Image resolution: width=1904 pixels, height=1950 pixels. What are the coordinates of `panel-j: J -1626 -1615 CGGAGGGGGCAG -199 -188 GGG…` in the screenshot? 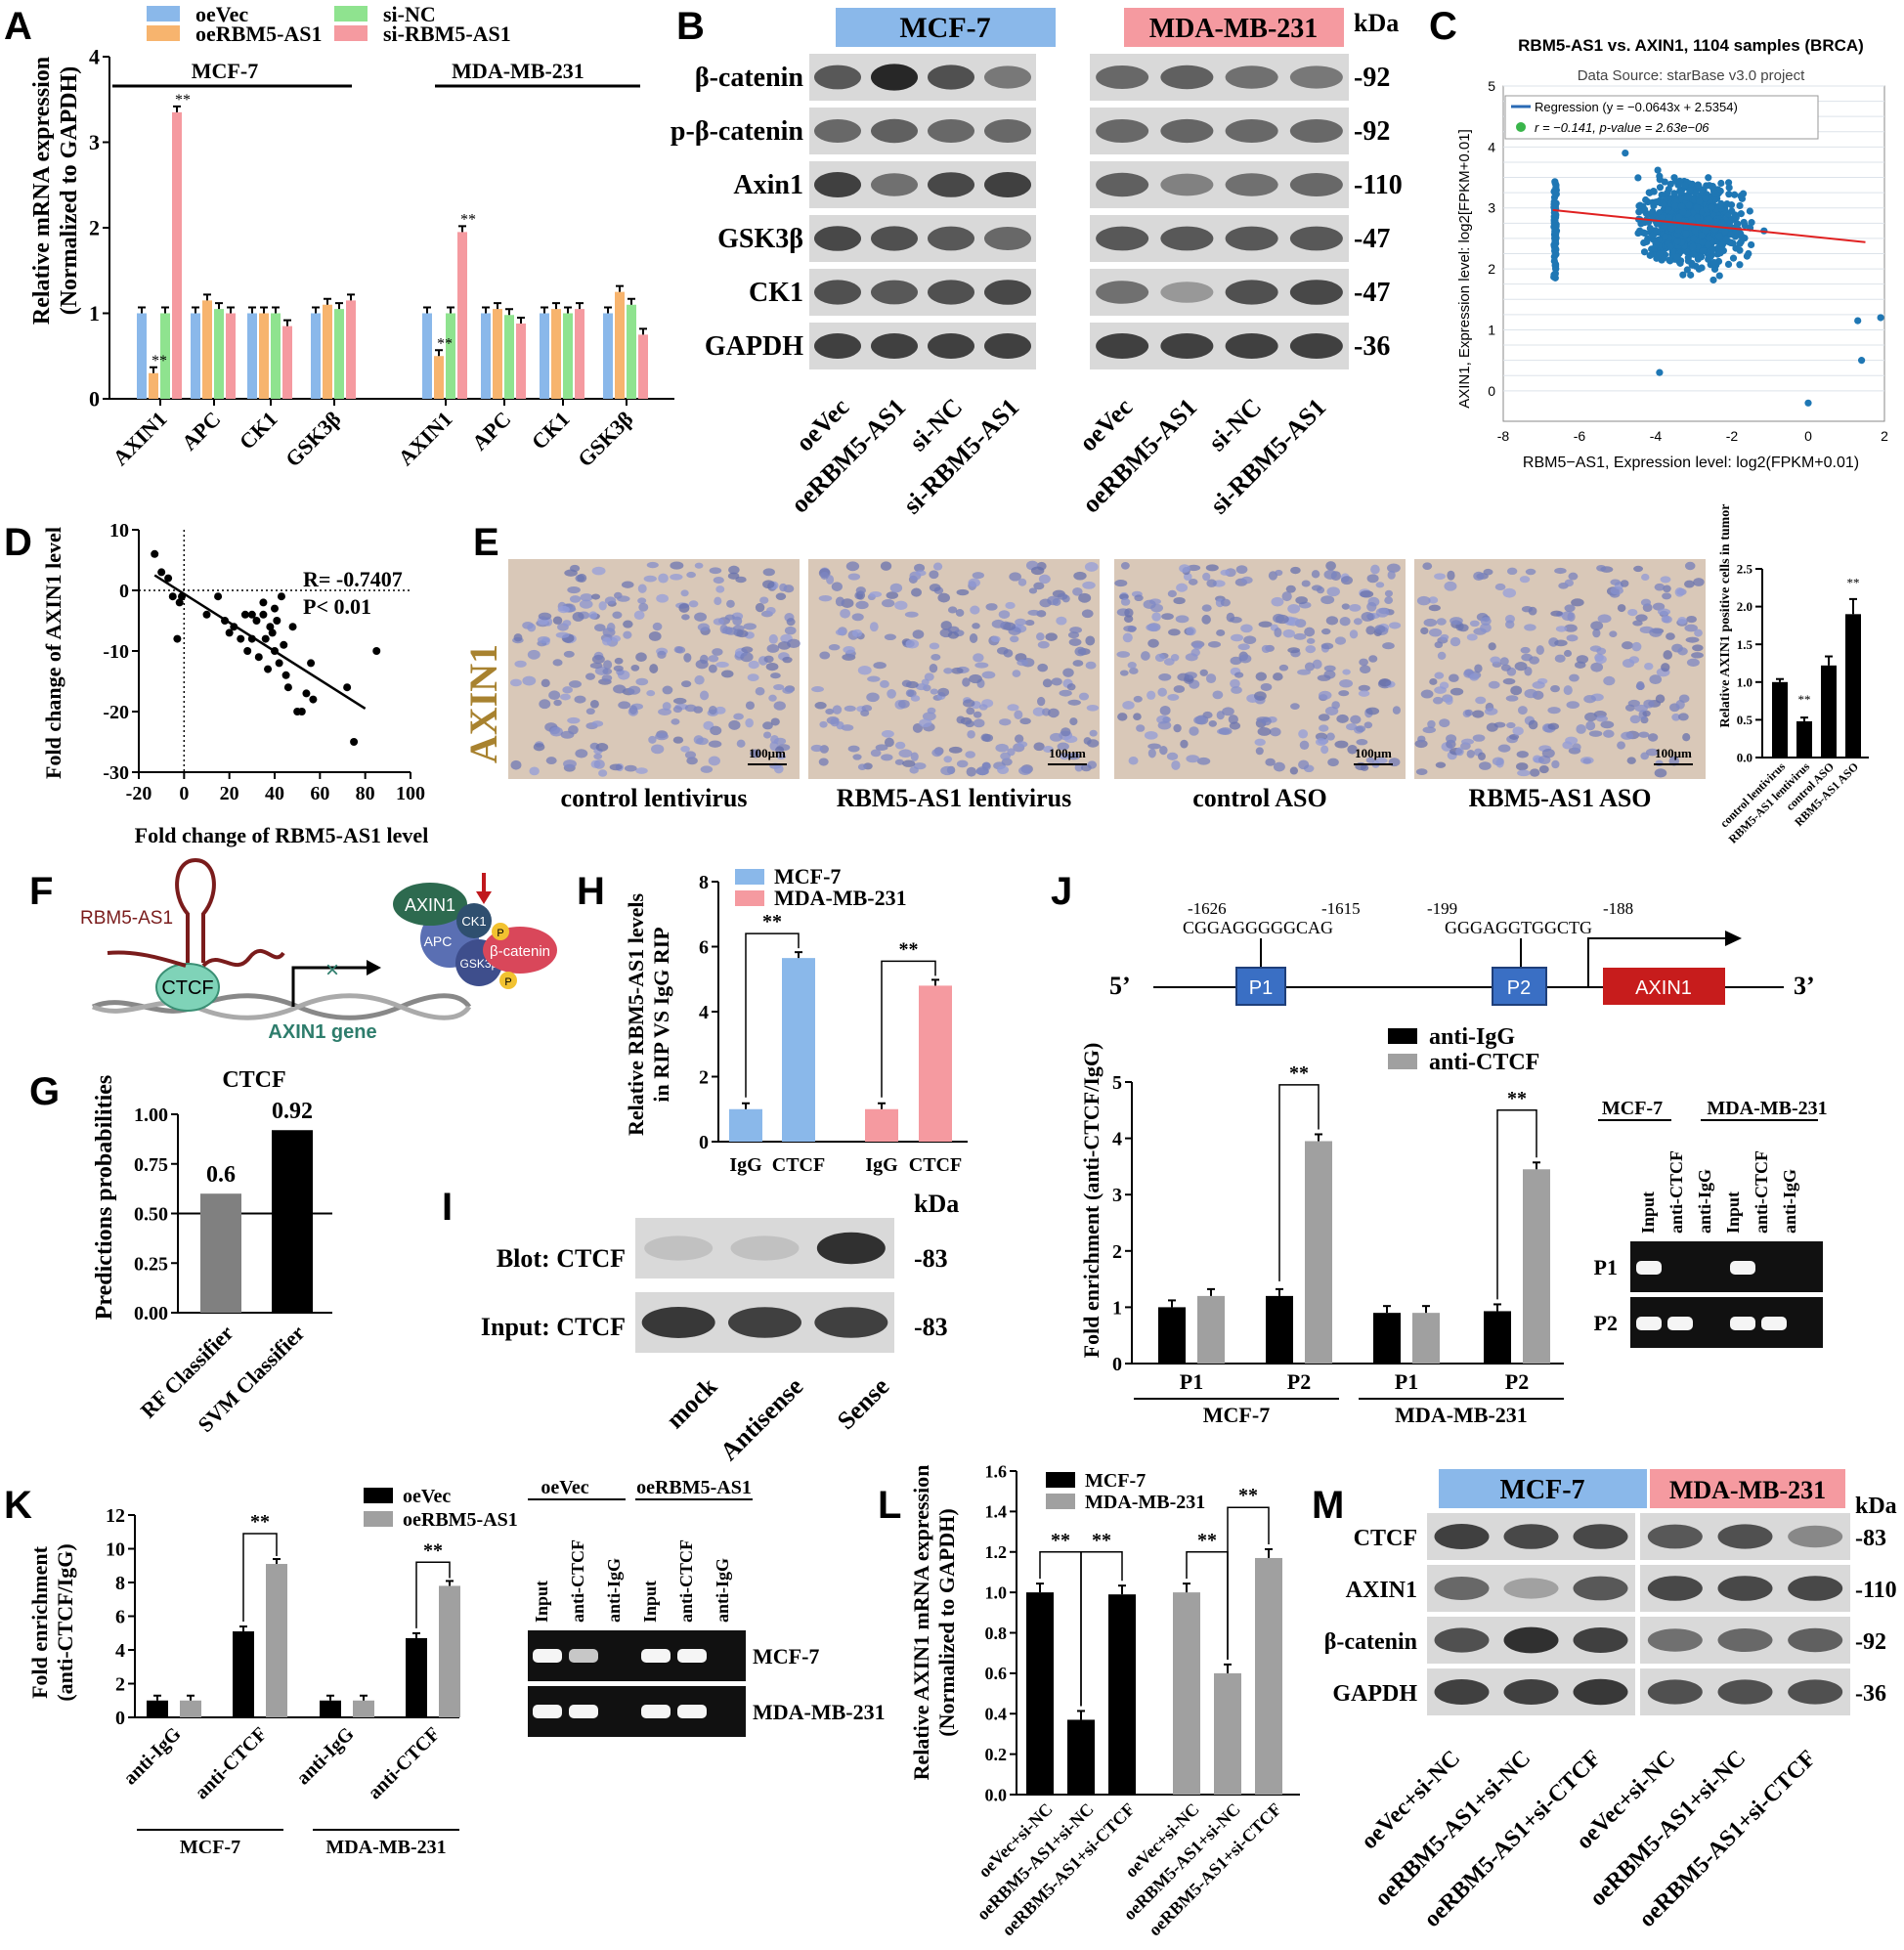 It's located at (1439, 1148).